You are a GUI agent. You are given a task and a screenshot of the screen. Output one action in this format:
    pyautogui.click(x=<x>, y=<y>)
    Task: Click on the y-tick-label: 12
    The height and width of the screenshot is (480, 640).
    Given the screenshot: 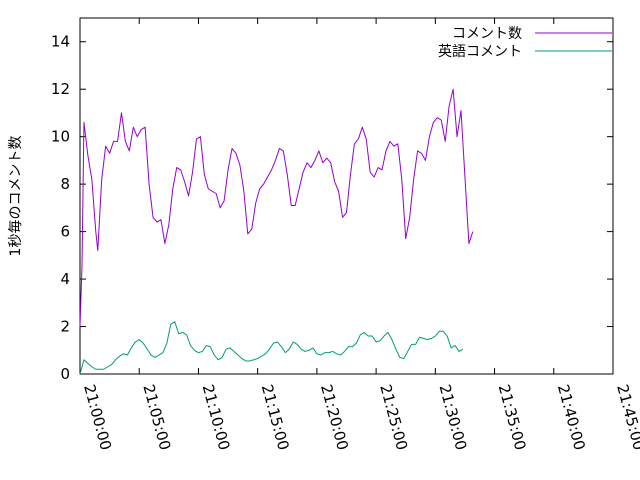 What is the action you would take?
    pyautogui.click(x=60, y=89)
    